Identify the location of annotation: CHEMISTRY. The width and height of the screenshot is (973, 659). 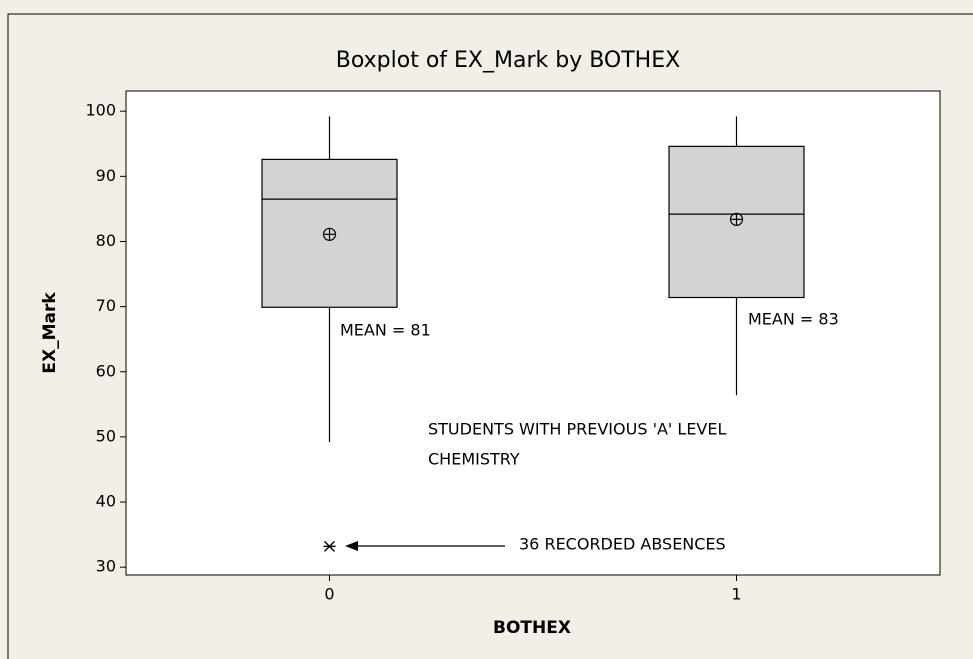
(474, 459).